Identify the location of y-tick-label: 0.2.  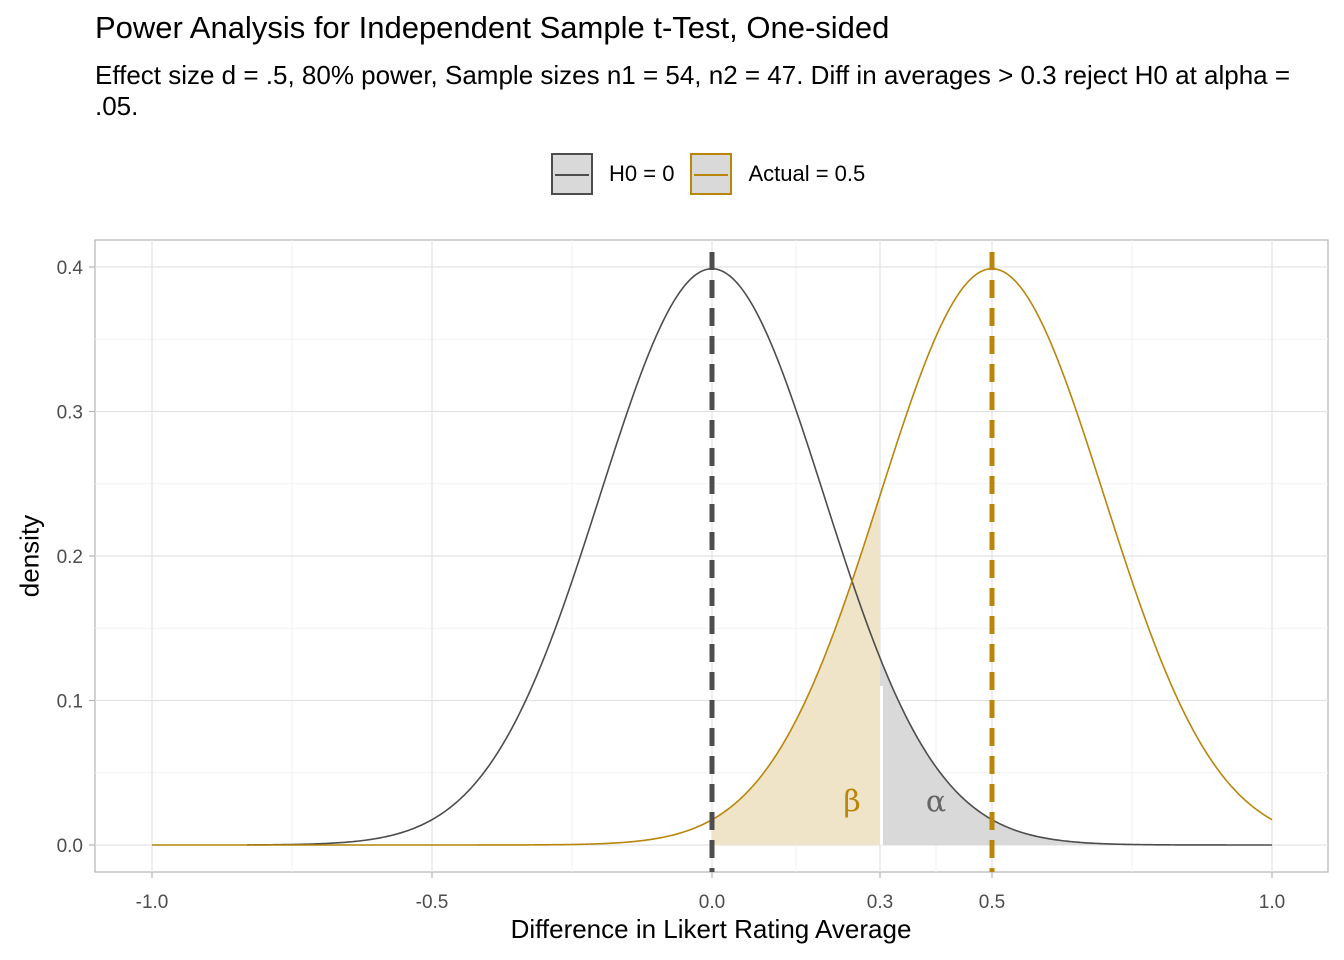
(70, 557).